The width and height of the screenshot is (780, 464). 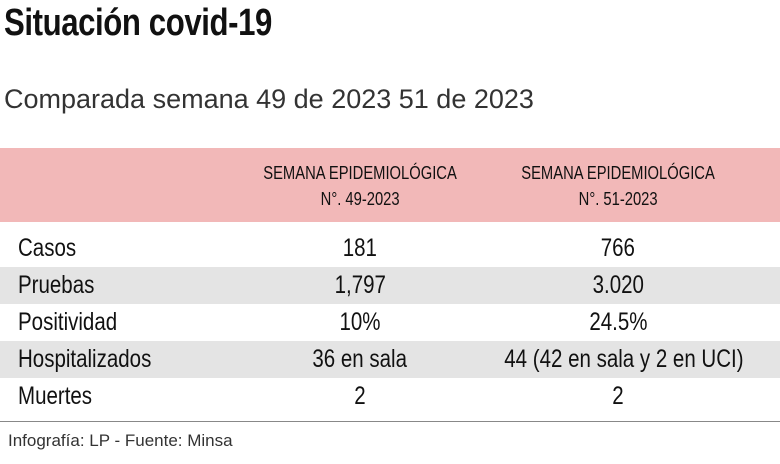 What do you see at coordinates (68, 322) in the screenshot?
I see `row-label-text: Positividad` at bounding box center [68, 322].